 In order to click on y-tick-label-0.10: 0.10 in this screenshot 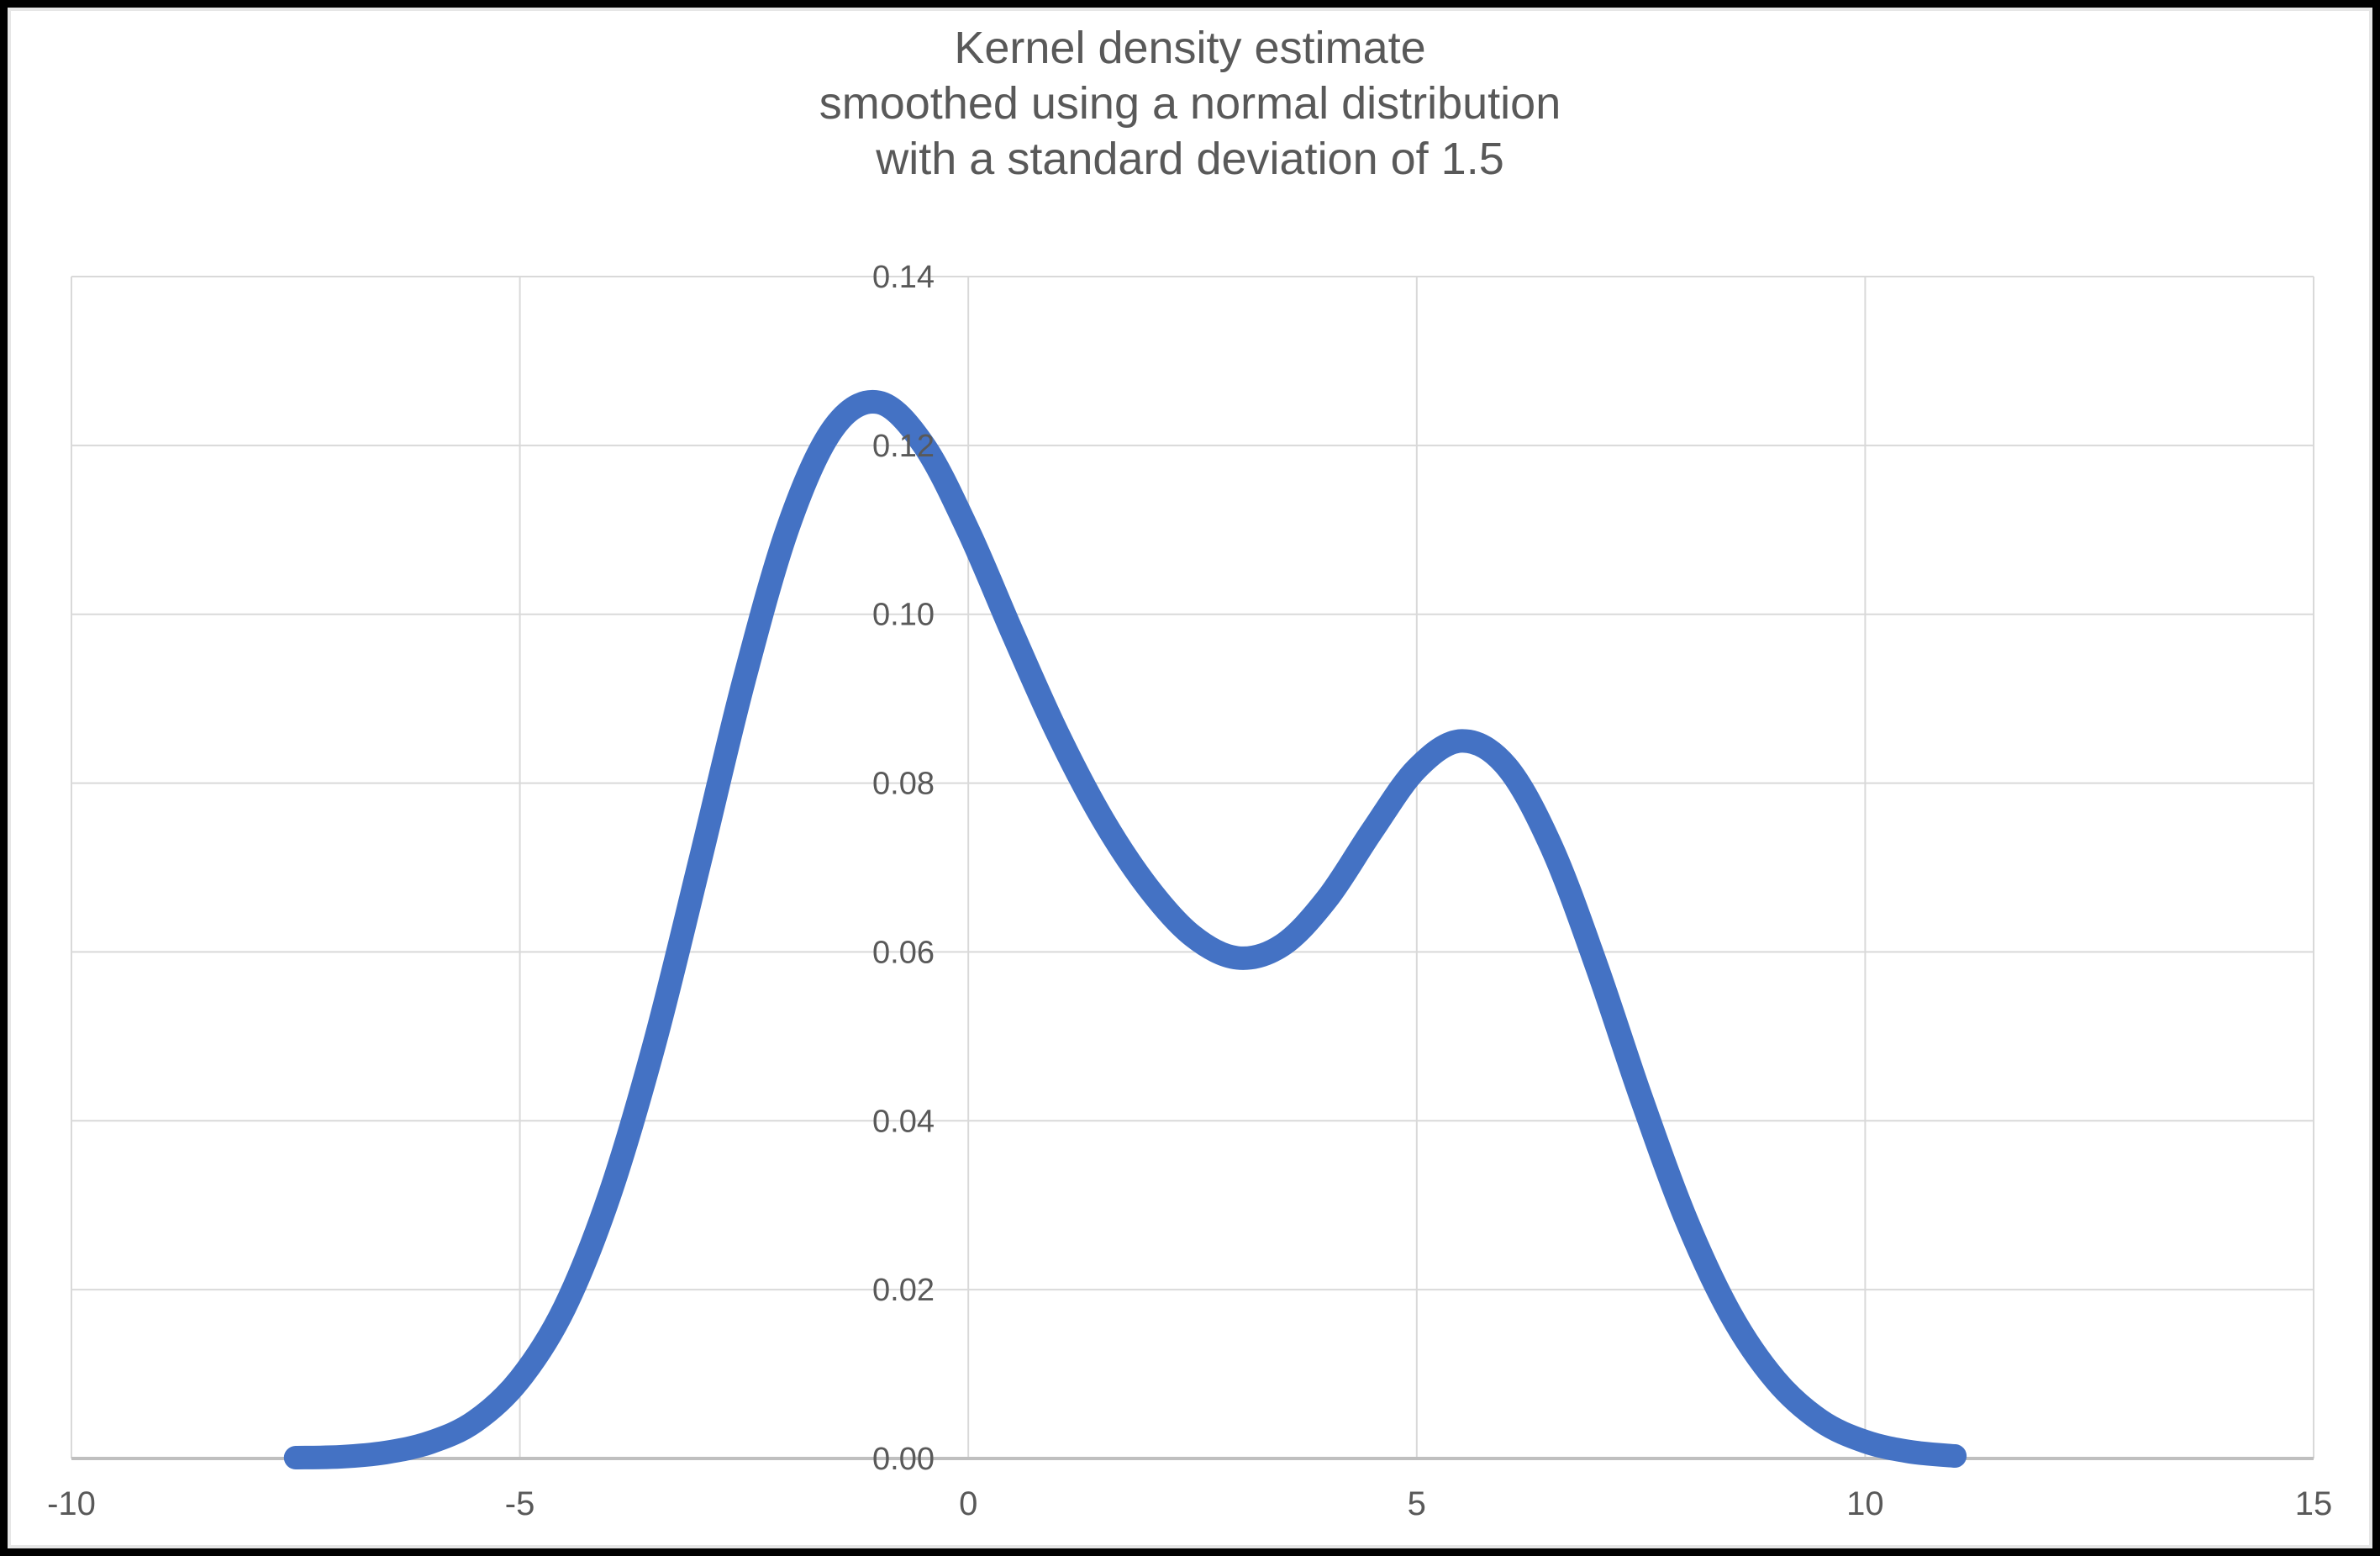, I will do `click(904, 615)`.